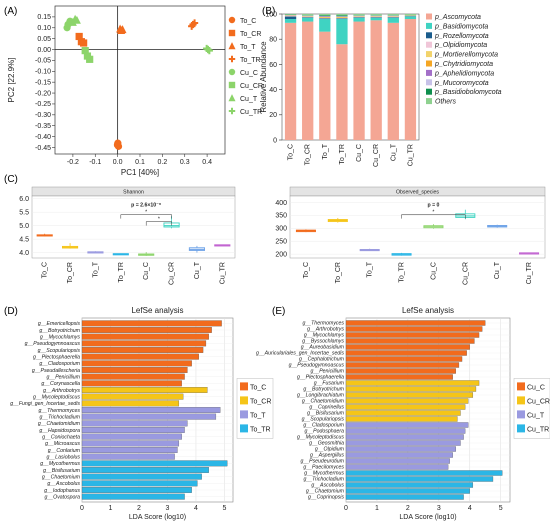 Image resolution: width=550 pixels, height=525 pixels. What do you see at coordinates (466, 55) in the screenshot?
I see `abundance-legend-label: p_Mortierellomycota` at bounding box center [466, 55].